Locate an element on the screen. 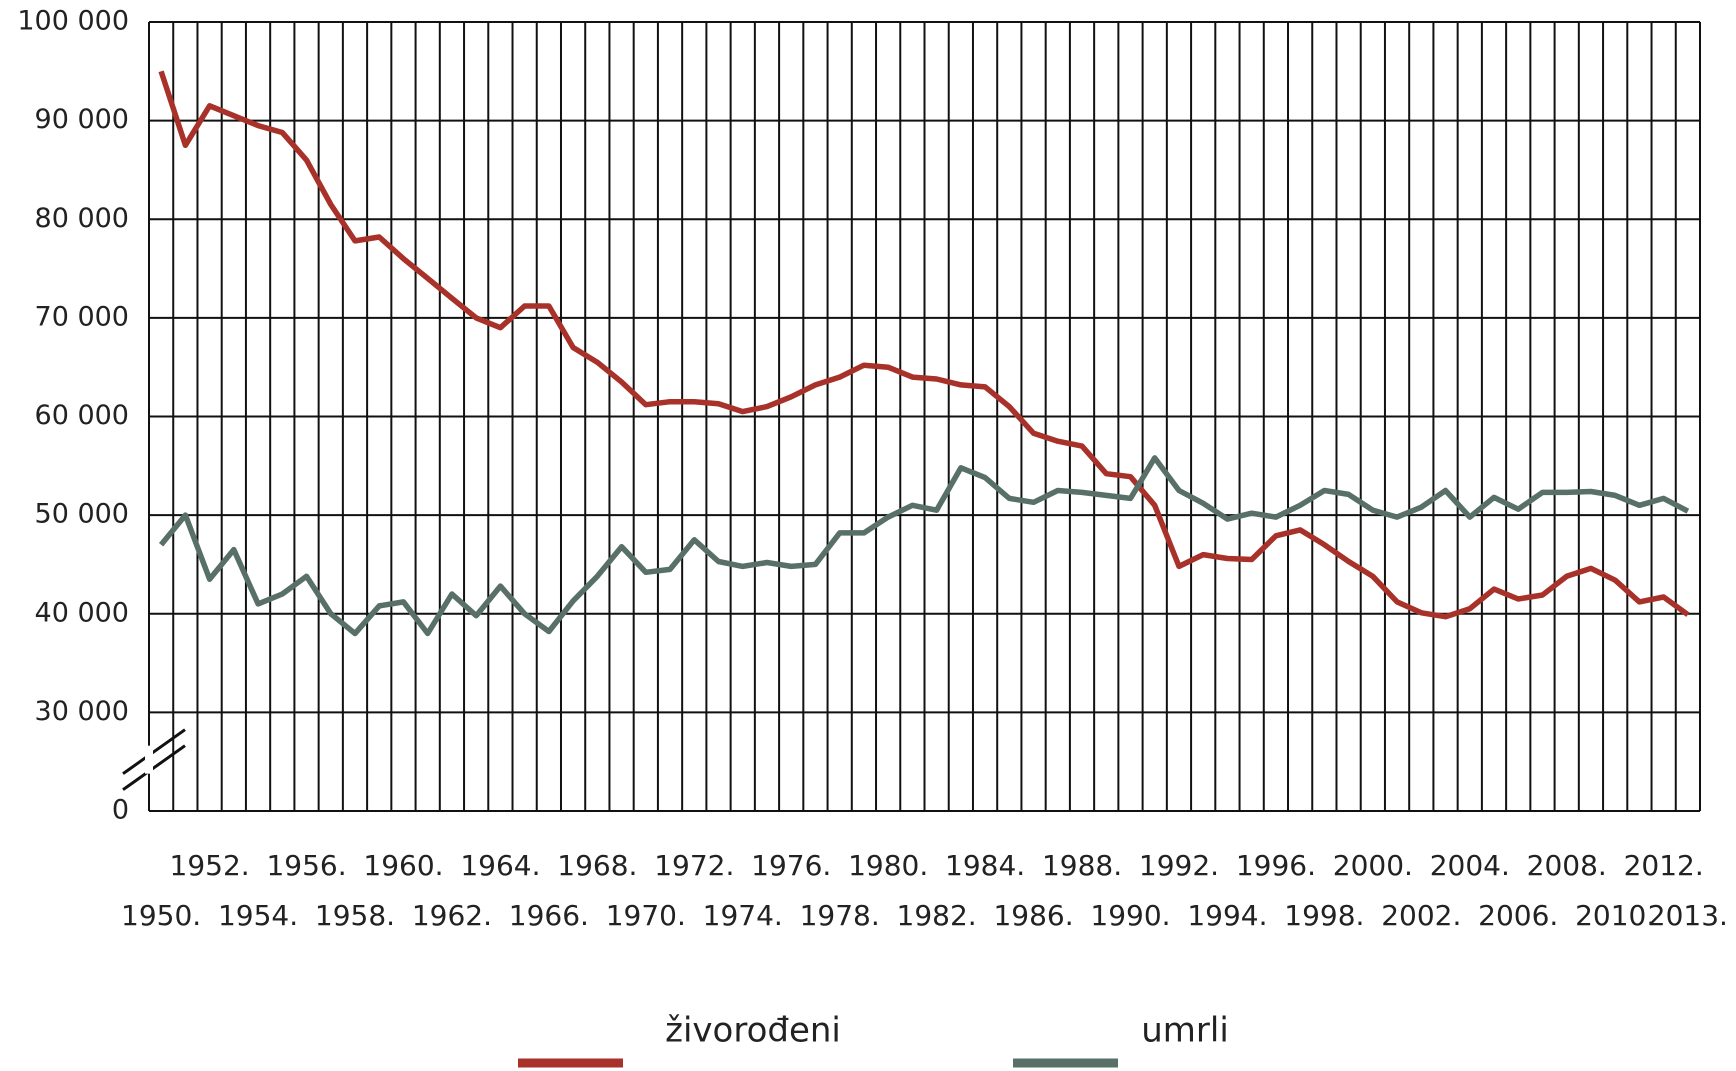  x-tick-label: 1972. is located at coordinates (694, 865).